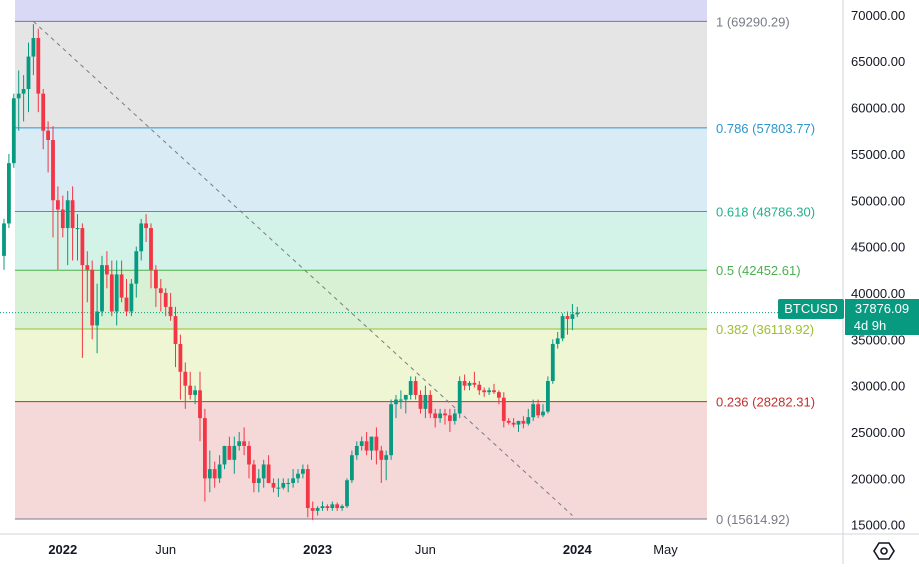 This screenshot has width=919, height=567. Describe the element at coordinates (878, 339) in the screenshot. I see `price-tick-label: 35000.00` at that location.